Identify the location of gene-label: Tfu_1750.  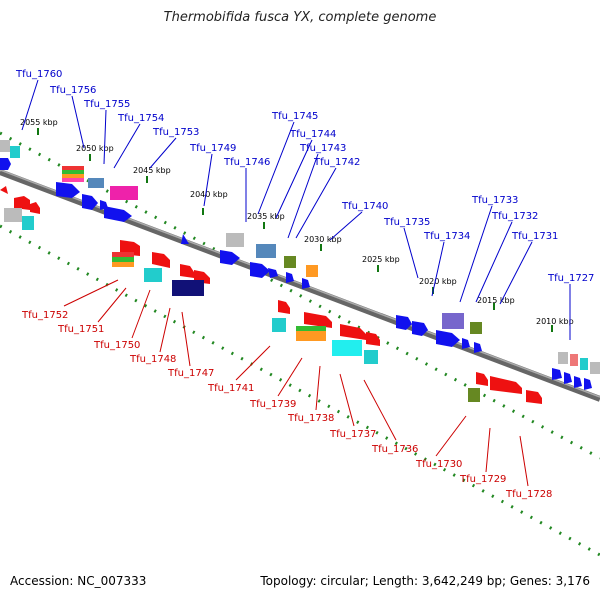
(116, 345).